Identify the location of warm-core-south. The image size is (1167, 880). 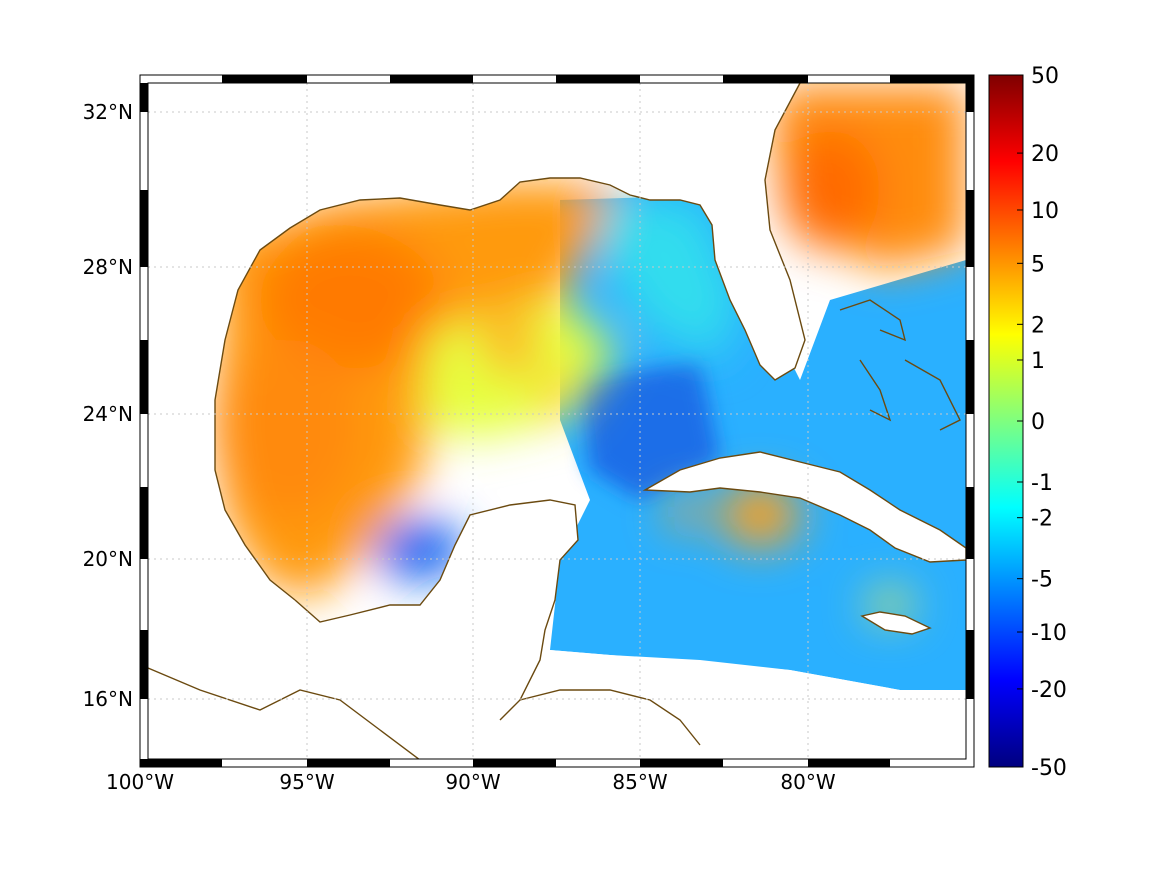
(290, 430).